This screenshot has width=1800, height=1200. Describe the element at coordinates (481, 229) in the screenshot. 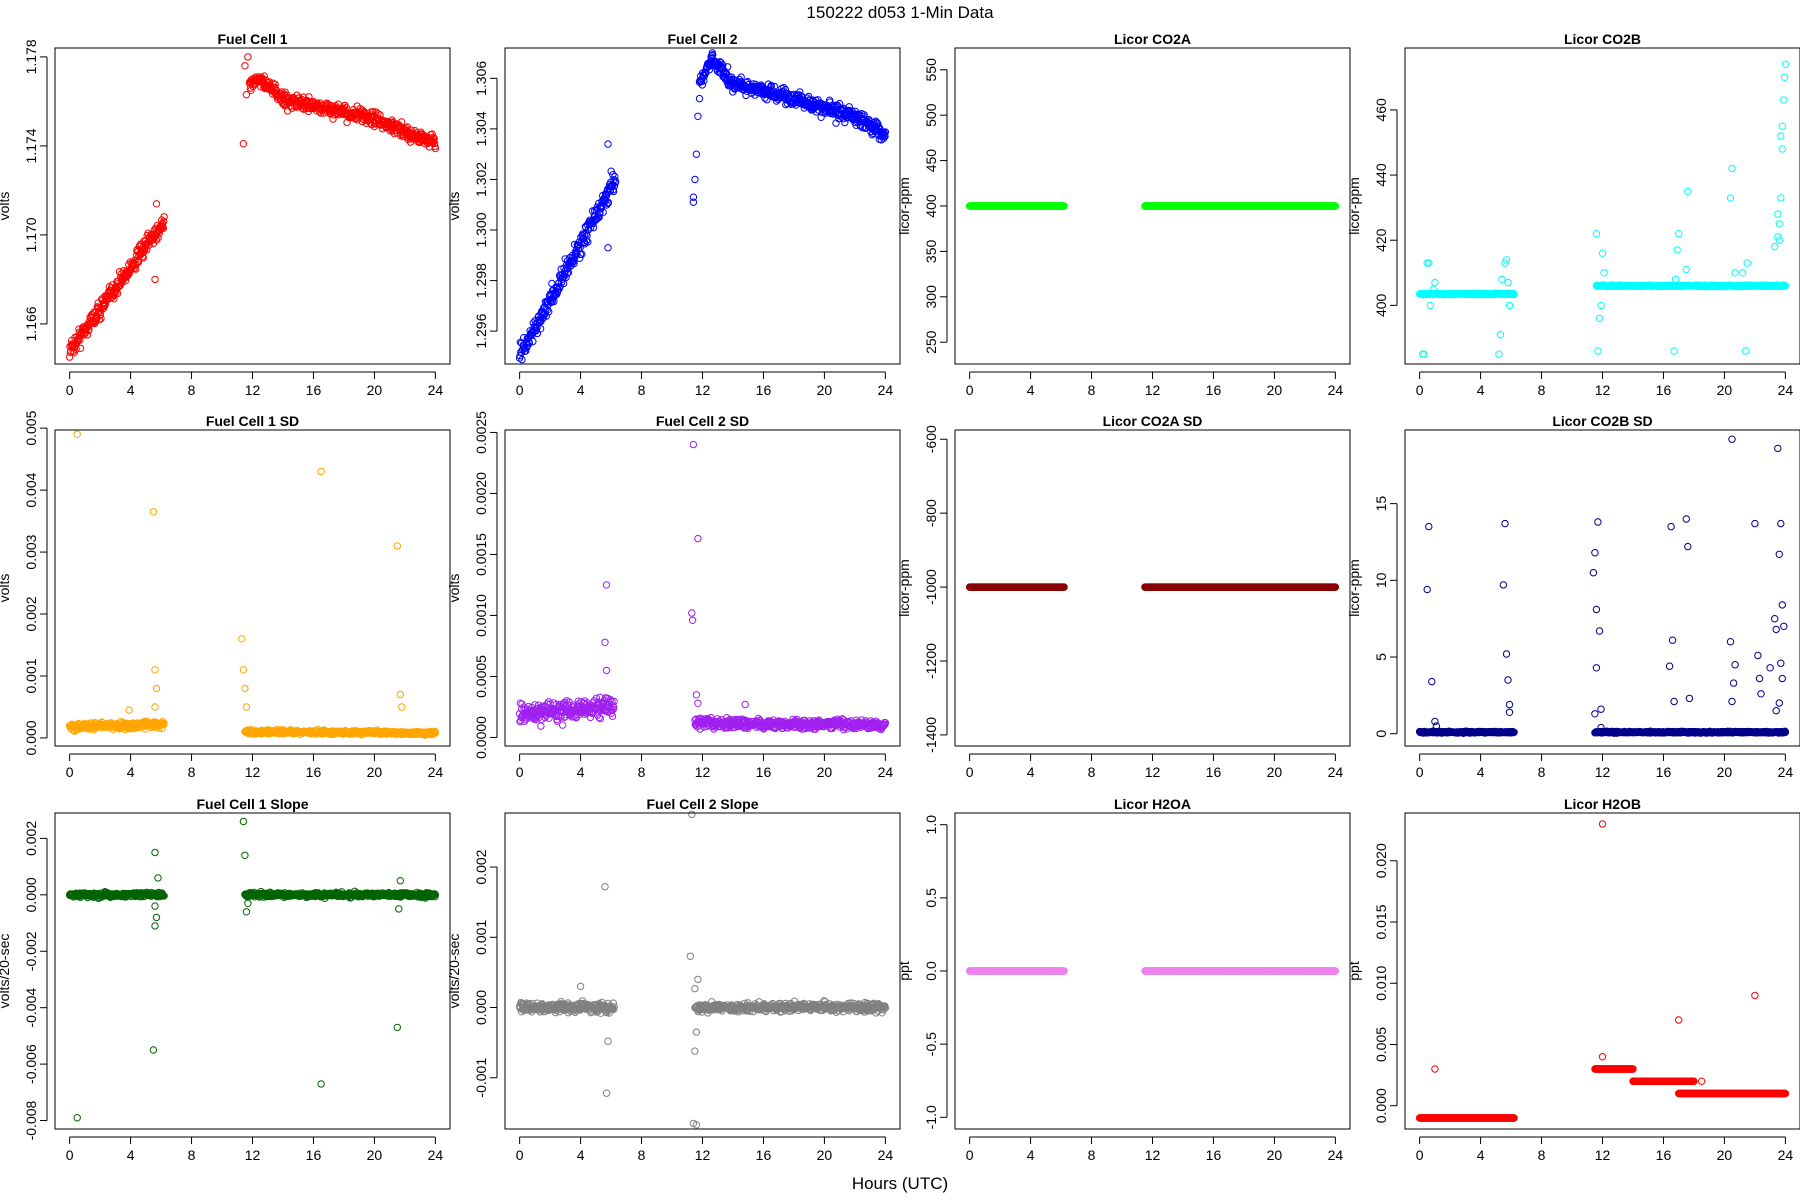

I see `y-tick-label: 1.300` at that location.